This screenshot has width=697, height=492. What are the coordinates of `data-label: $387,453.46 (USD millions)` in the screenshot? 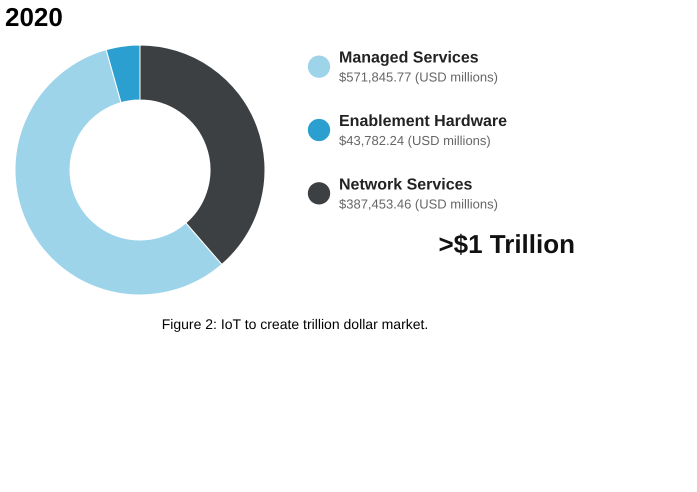 It's located at (418, 204).